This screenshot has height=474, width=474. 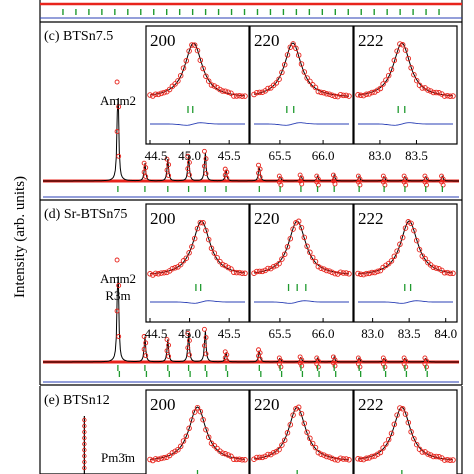 What do you see at coordinates (280, 155) in the screenshot?
I see `inset-tick-label: 65.5` at bounding box center [280, 155].